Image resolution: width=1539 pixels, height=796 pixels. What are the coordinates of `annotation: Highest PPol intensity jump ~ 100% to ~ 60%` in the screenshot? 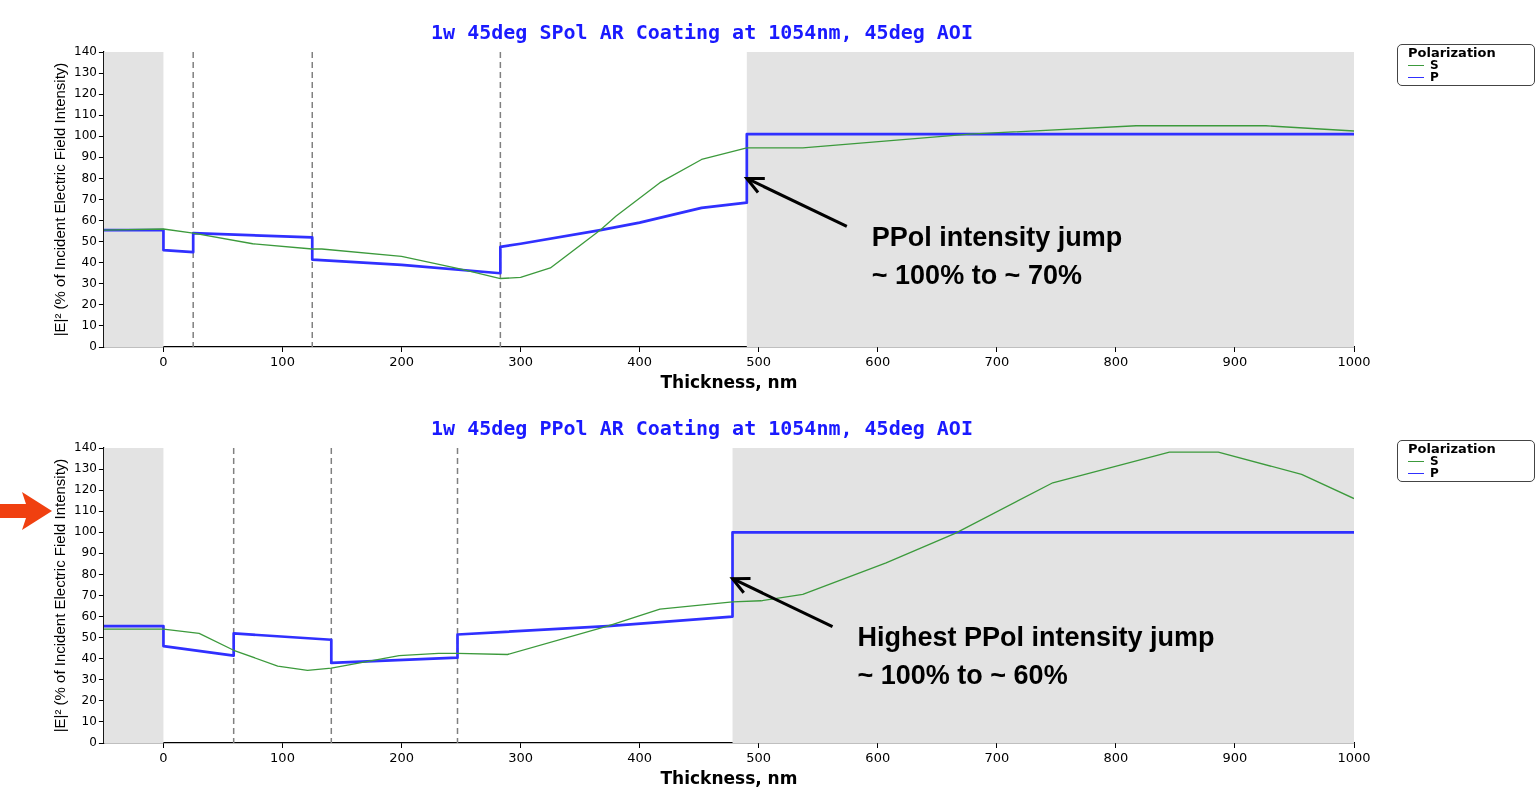 It's located at (1036, 656).